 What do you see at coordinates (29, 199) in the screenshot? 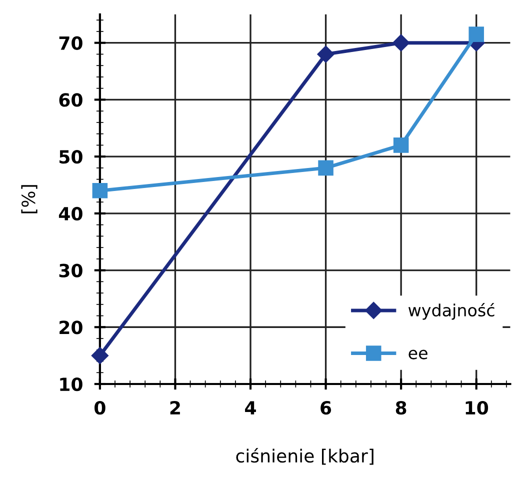
I see `y-axis-title: [%]` at bounding box center [29, 199].